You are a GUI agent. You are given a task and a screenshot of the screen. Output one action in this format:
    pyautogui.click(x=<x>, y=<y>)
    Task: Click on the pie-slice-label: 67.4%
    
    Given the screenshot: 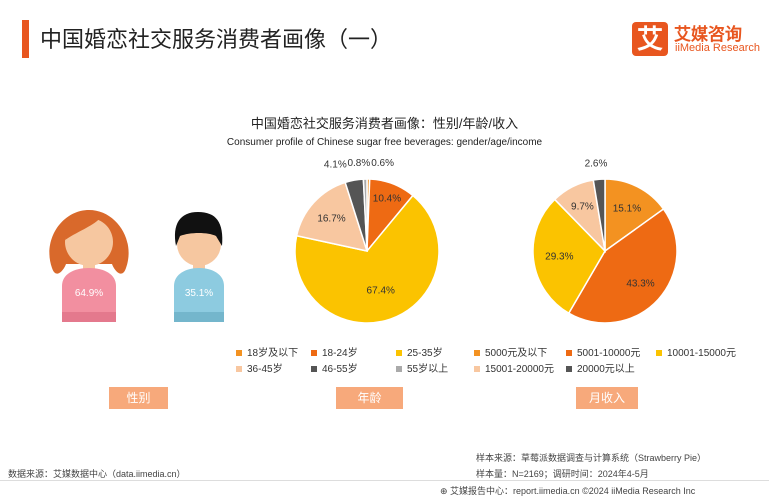 What is the action you would take?
    pyautogui.click(x=381, y=291)
    